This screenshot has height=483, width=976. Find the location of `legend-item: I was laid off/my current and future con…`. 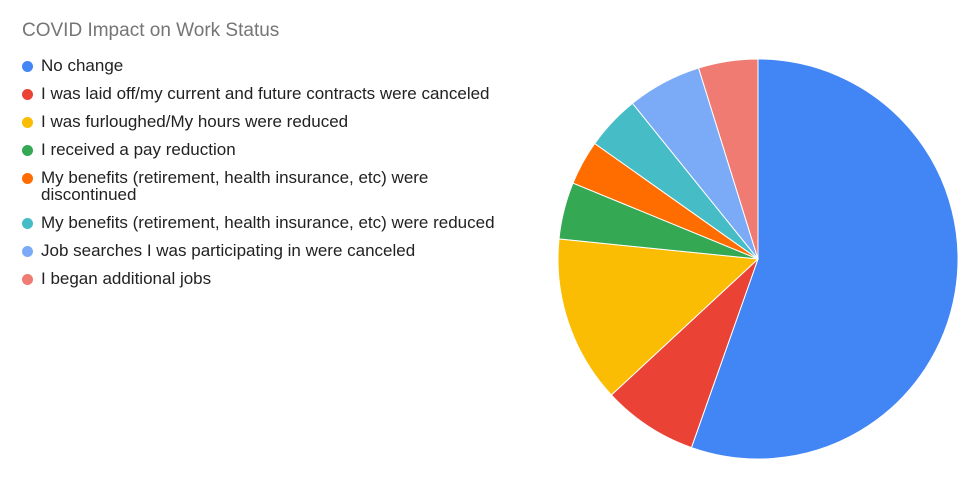

legend-item: I was laid off/my current and future con… is located at coordinates (282, 93).